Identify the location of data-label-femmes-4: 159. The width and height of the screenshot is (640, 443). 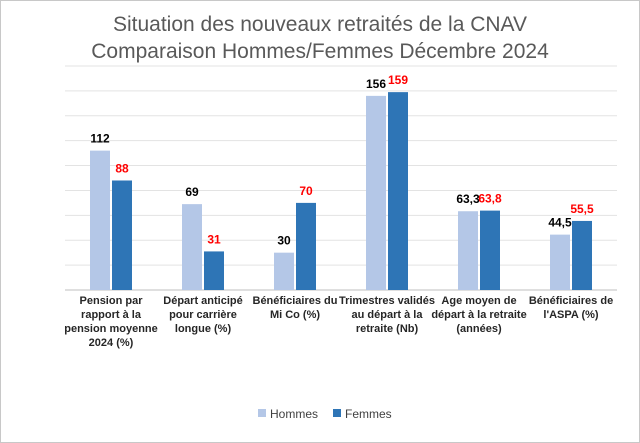
(398, 80).